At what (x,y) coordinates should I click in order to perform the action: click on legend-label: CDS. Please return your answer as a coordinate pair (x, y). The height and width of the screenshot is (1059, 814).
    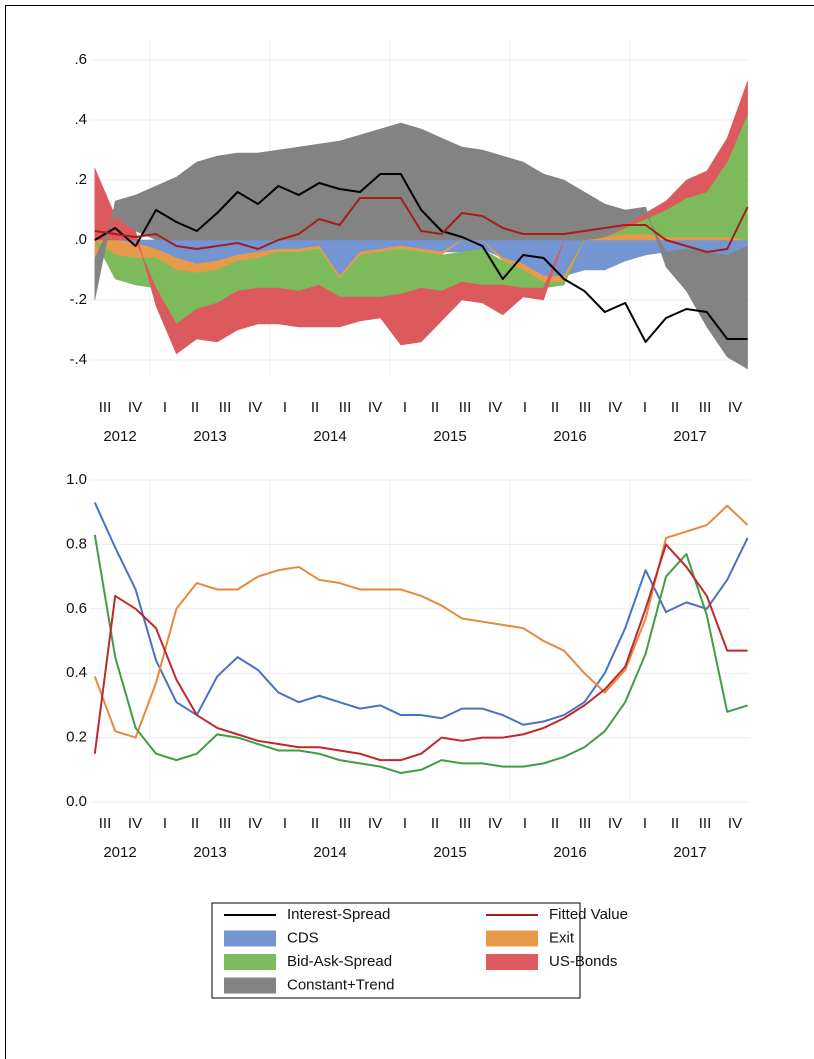
    Looking at the image, I should click on (303, 937).